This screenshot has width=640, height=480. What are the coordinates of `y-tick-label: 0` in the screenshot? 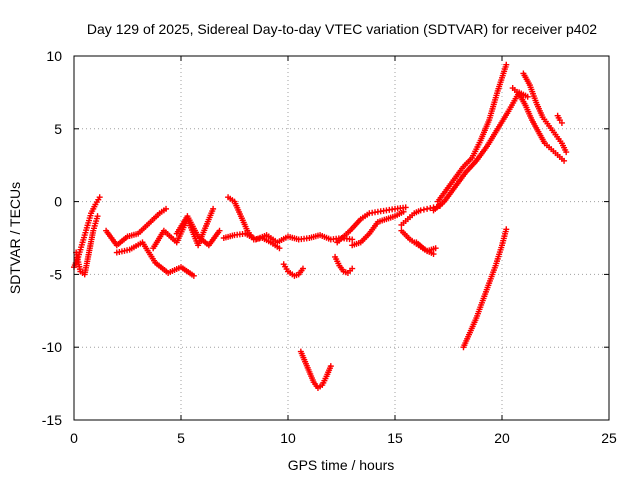 It's located at (58, 202).